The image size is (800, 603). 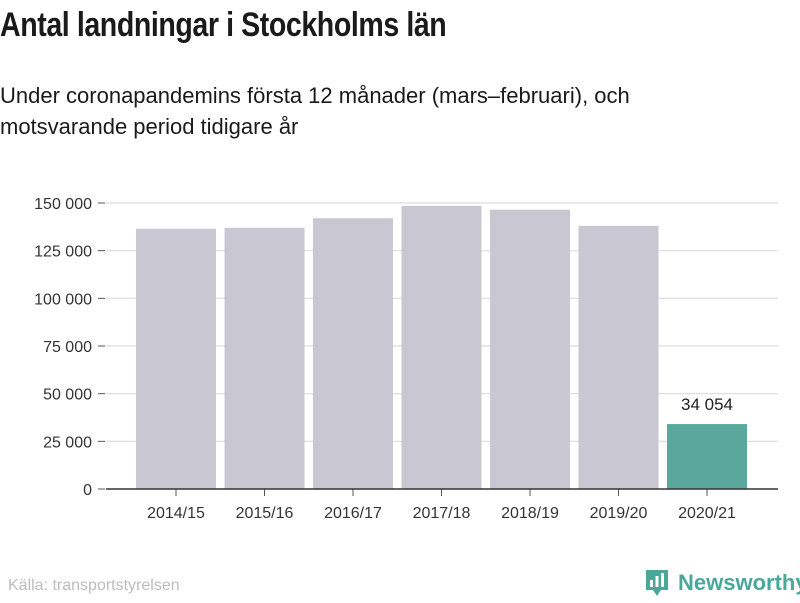 I want to click on x-tick-label: 2017/18, so click(x=442, y=513).